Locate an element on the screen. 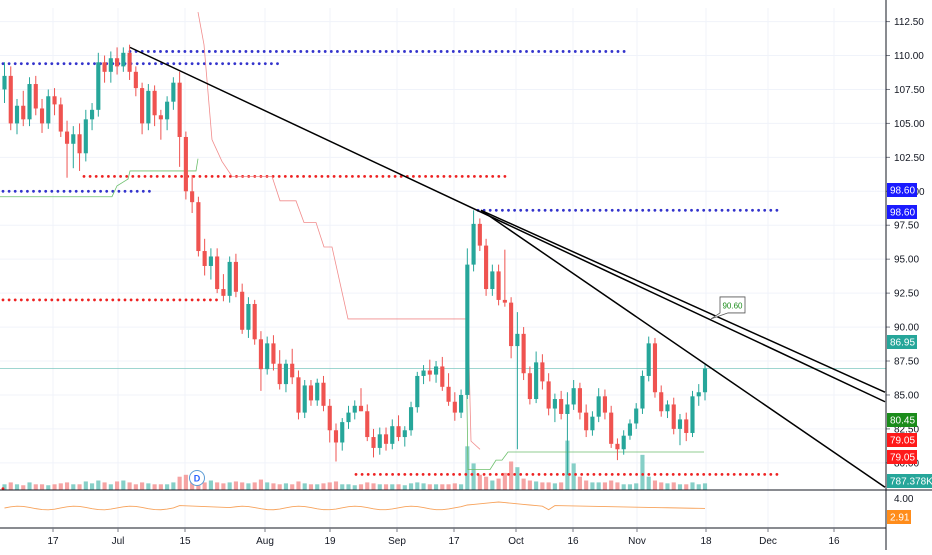  time-axis: 17 Jul 15 Aug 19 Sep 17 Oct 16 Nov 18 Dec 16 is located at coordinates (443, 537).